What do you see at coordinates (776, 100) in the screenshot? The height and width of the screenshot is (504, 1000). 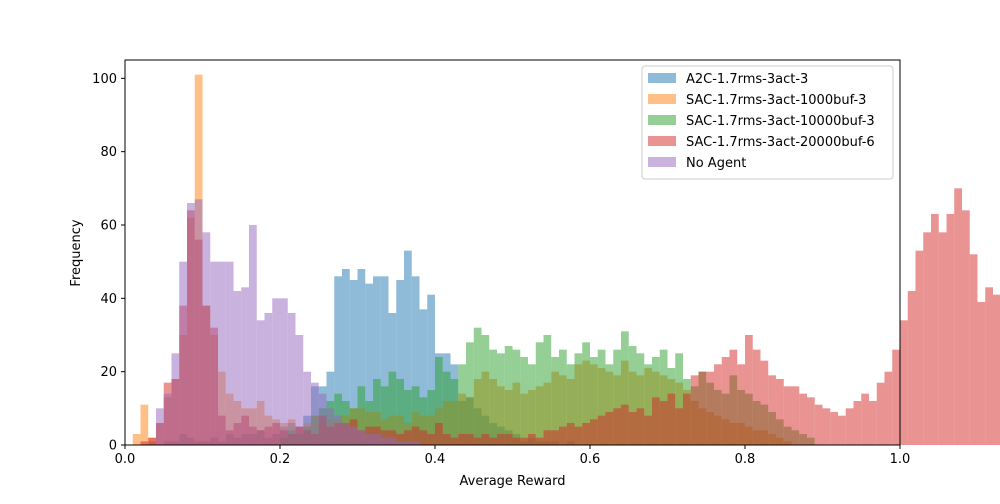 I see `legend-label: SAC-1.7rms-3act-1000buf-3` at bounding box center [776, 100].